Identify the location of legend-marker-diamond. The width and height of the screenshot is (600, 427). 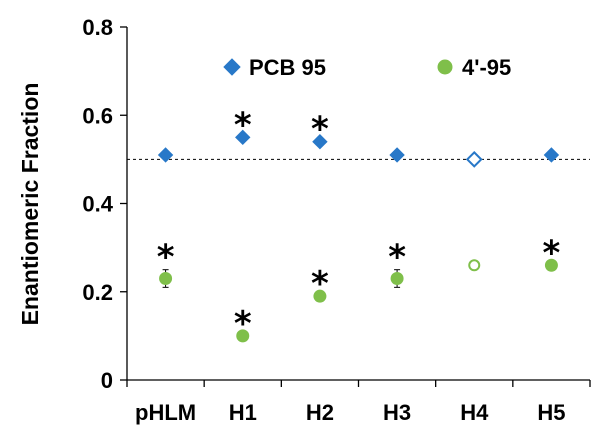
(232, 67).